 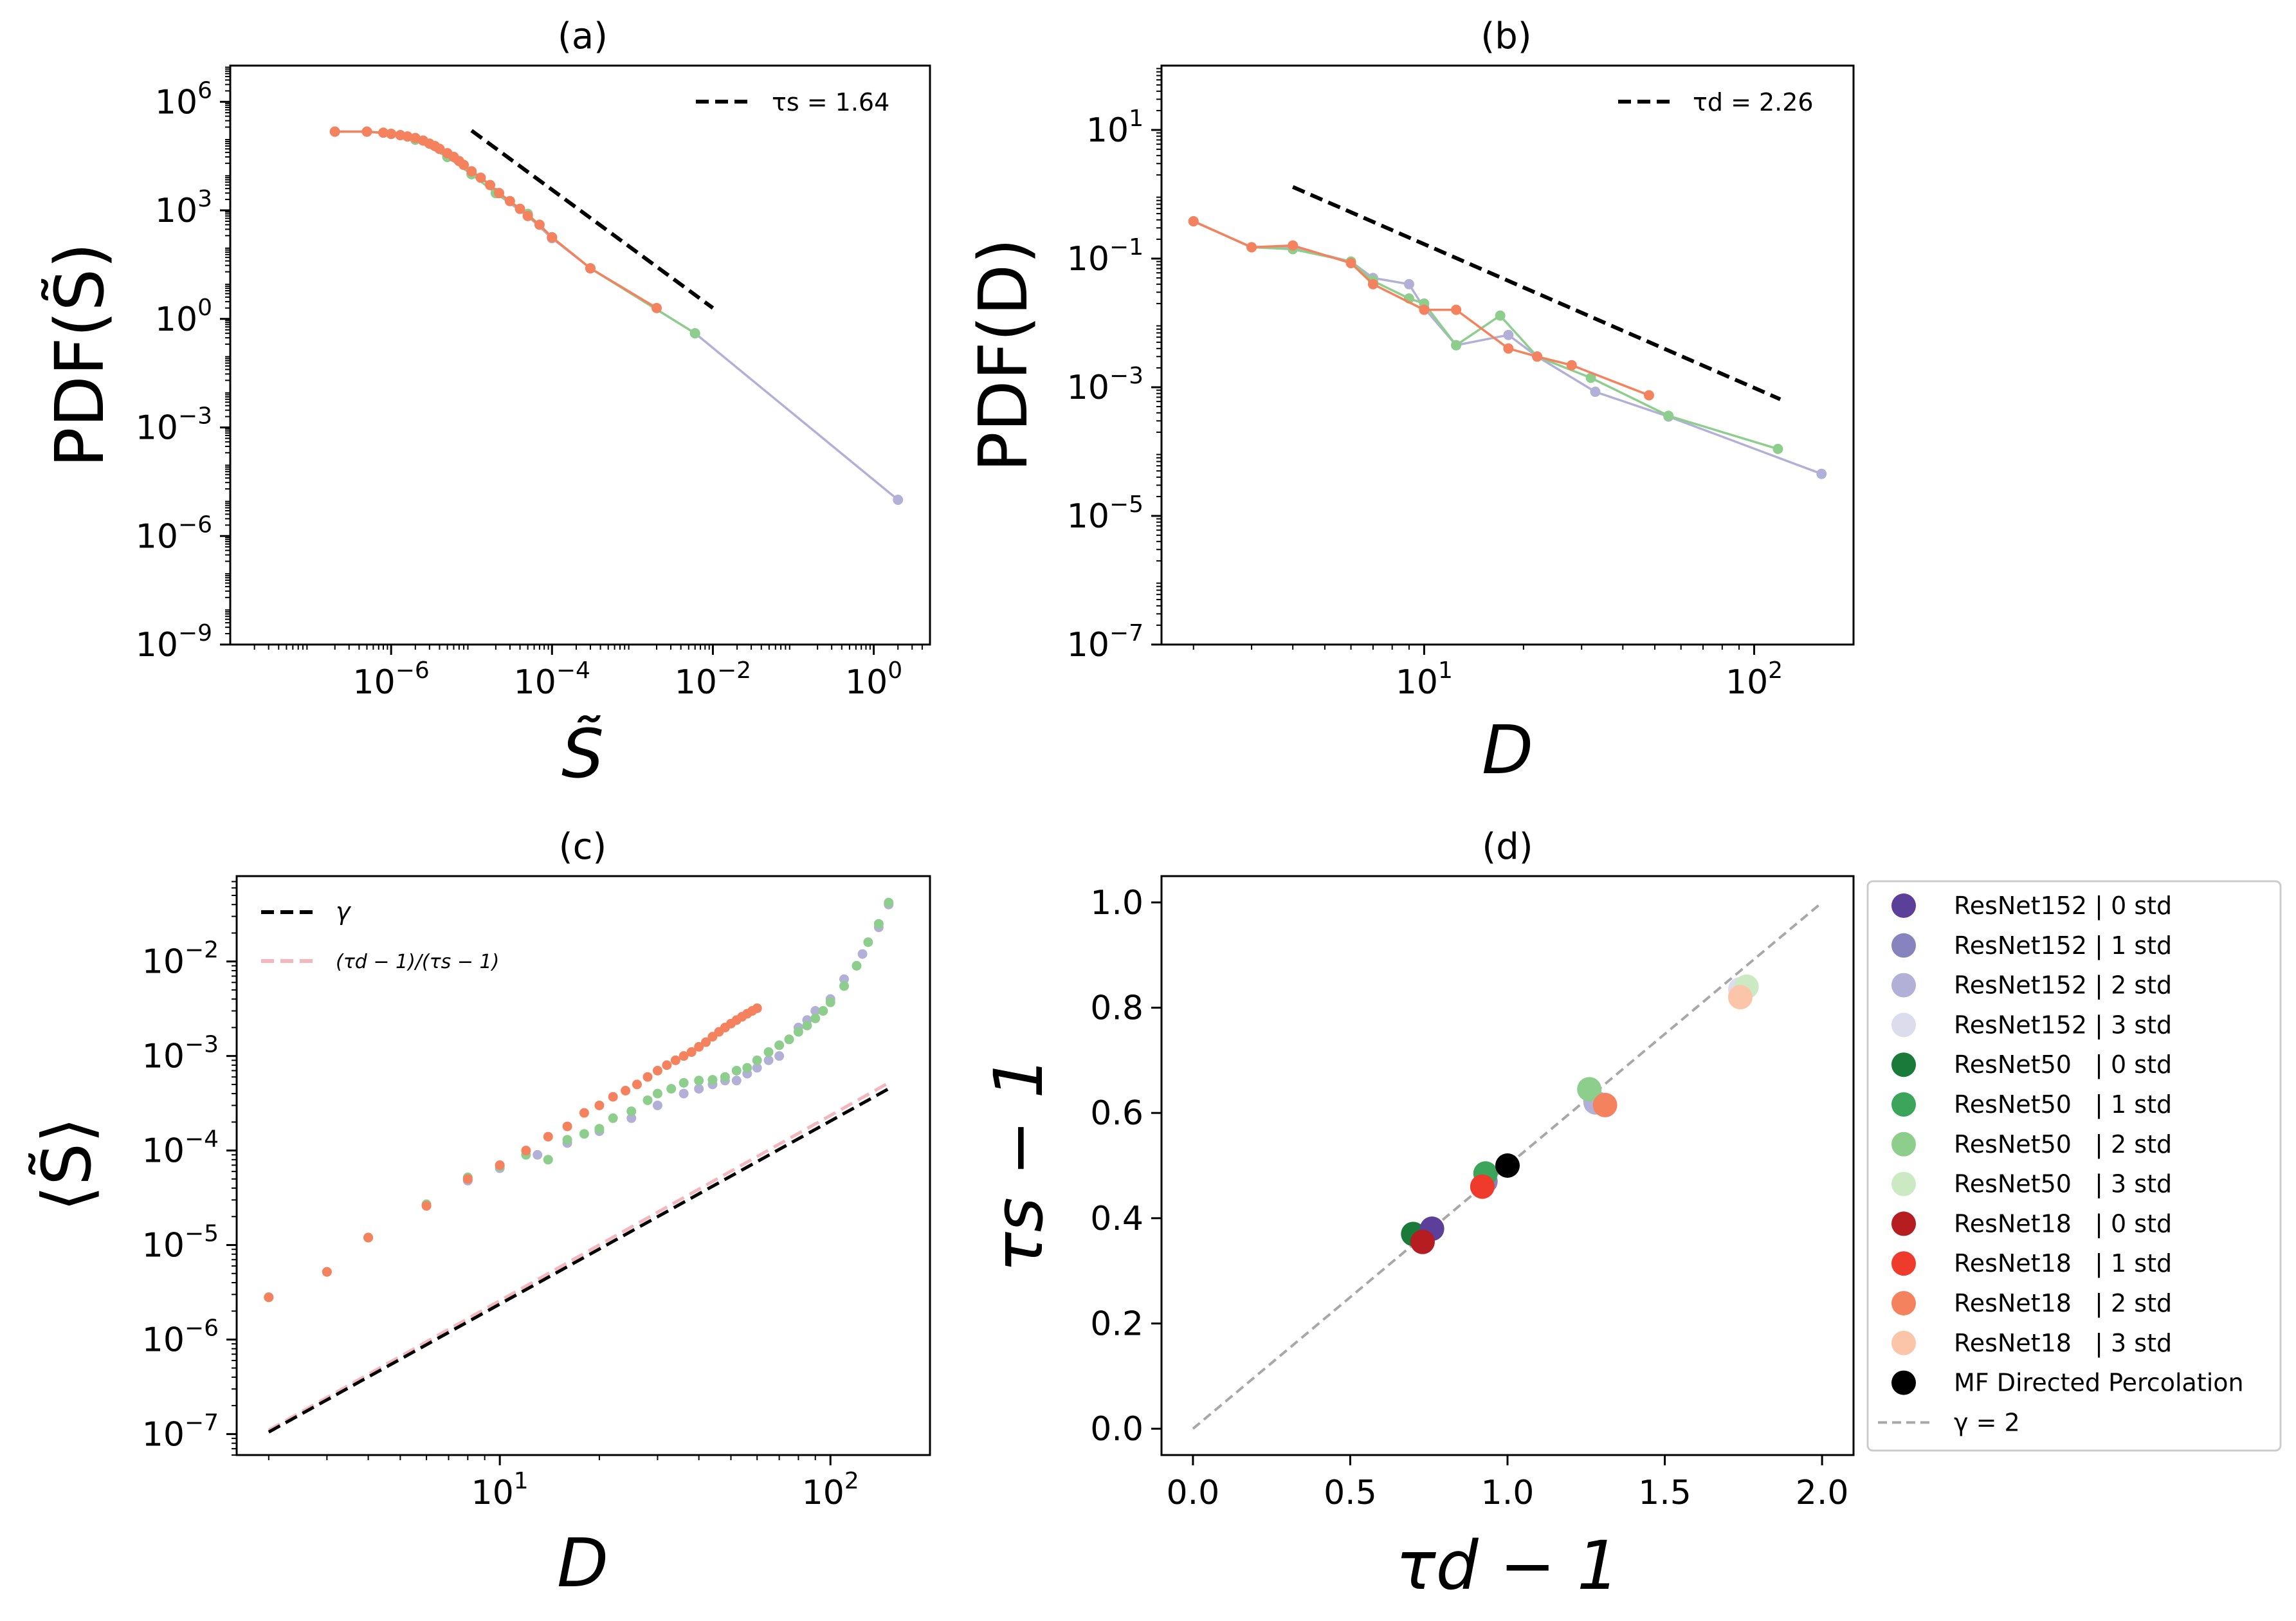 I want to click on panel-d-x-axis-title: τd − 1, so click(x=1508, y=1566).